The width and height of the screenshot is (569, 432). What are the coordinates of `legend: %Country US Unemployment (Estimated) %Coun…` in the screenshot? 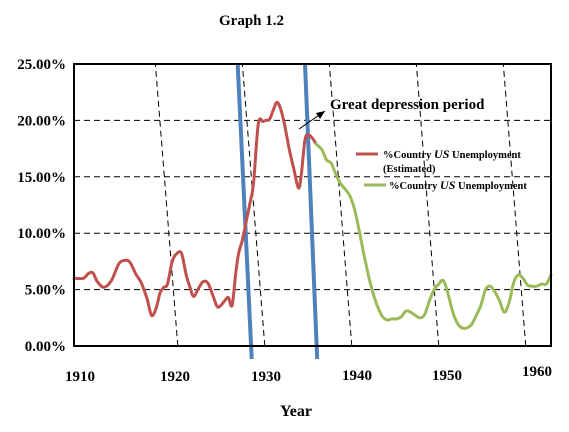 It's located at (441, 169).